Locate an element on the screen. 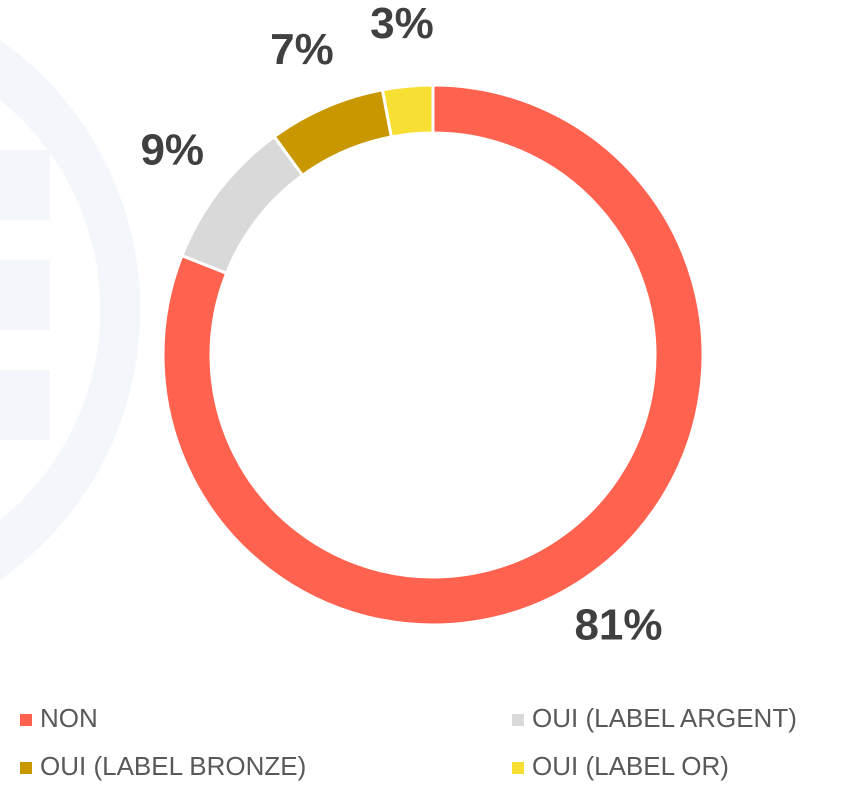 Image resolution: width=867 pixels, height=790 pixels. value-label: 3% is located at coordinates (402, 24).